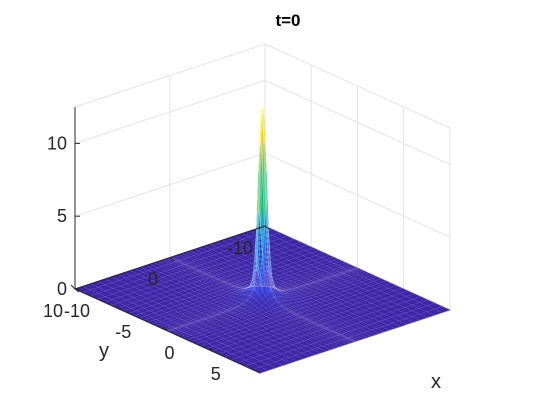  I want to click on x-axis-label: x, so click(436, 382).